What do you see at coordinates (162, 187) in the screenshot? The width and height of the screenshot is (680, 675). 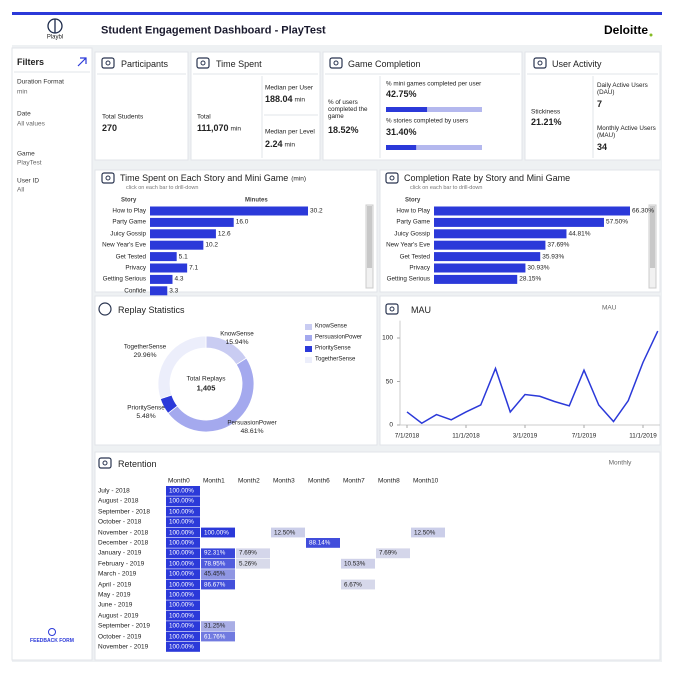 I see `chart-subtitle: click on each bar to drill-down` at bounding box center [162, 187].